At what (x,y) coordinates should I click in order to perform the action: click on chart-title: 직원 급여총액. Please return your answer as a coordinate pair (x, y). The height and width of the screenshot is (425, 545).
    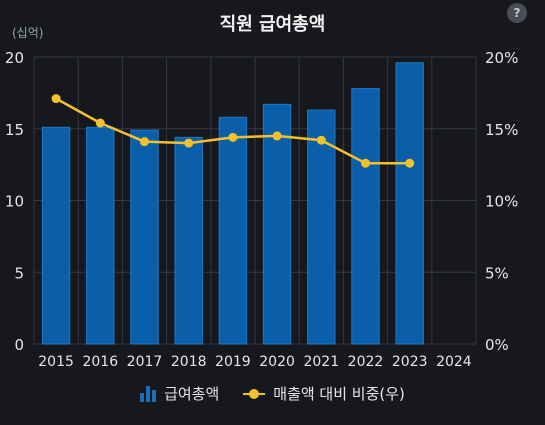
    Looking at the image, I should click on (272, 24).